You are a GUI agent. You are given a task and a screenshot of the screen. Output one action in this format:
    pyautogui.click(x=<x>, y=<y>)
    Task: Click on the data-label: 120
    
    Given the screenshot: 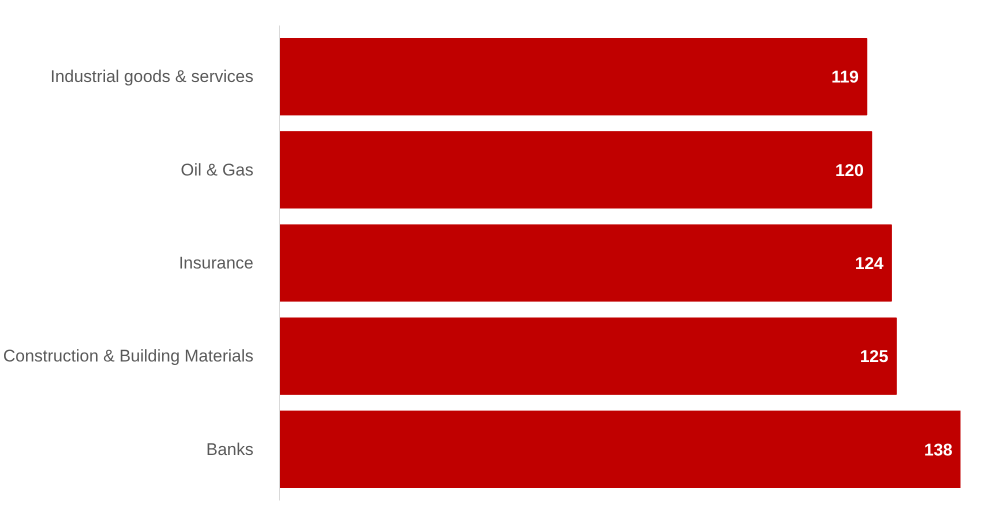 What is the action you would take?
    pyautogui.click(x=849, y=170)
    